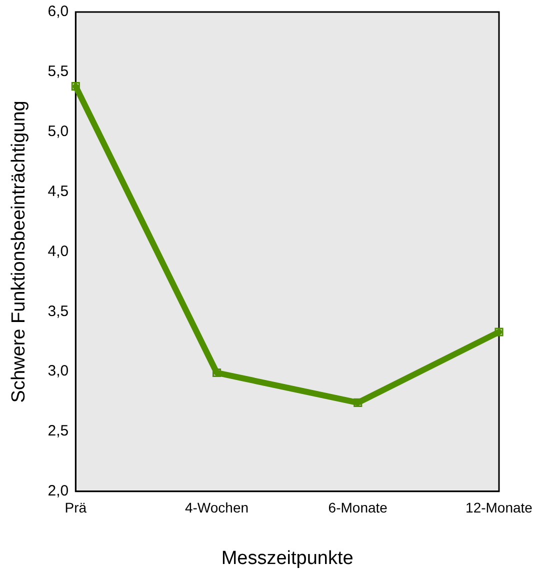 This screenshot has height=578, width=541. Describe the element at coordinates (499, 508) in the screenshot. I see `x-tick-label: 12-Monate` at that location.